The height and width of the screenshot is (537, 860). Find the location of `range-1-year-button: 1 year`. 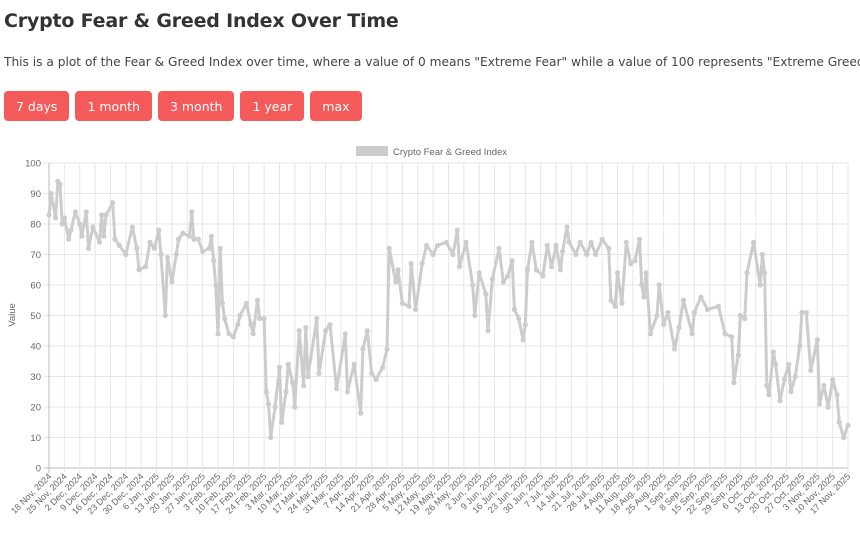

range-1-year-button: 1 year is located at coordinates (272, 106).